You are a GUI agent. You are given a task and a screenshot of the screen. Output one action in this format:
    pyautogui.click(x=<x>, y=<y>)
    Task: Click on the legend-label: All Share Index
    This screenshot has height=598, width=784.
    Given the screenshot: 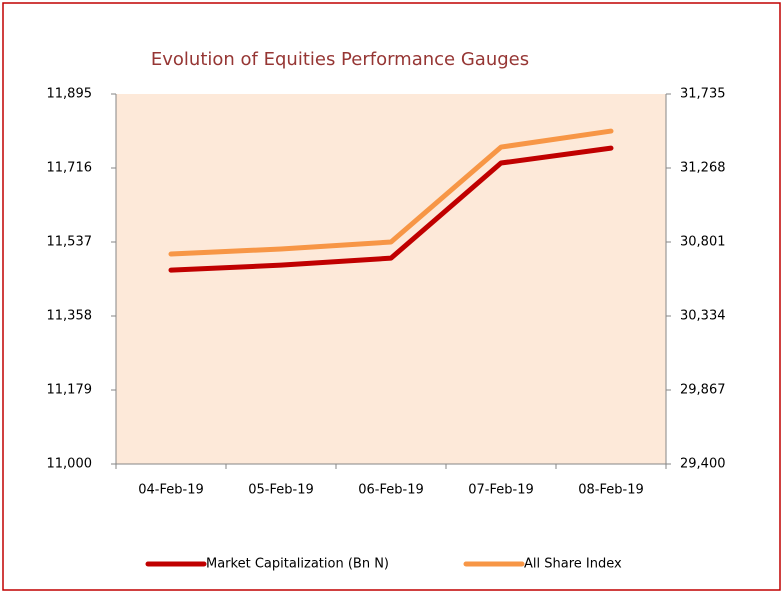 What is the action you would take?
    pyautogui.click(x=573, y=564)
    